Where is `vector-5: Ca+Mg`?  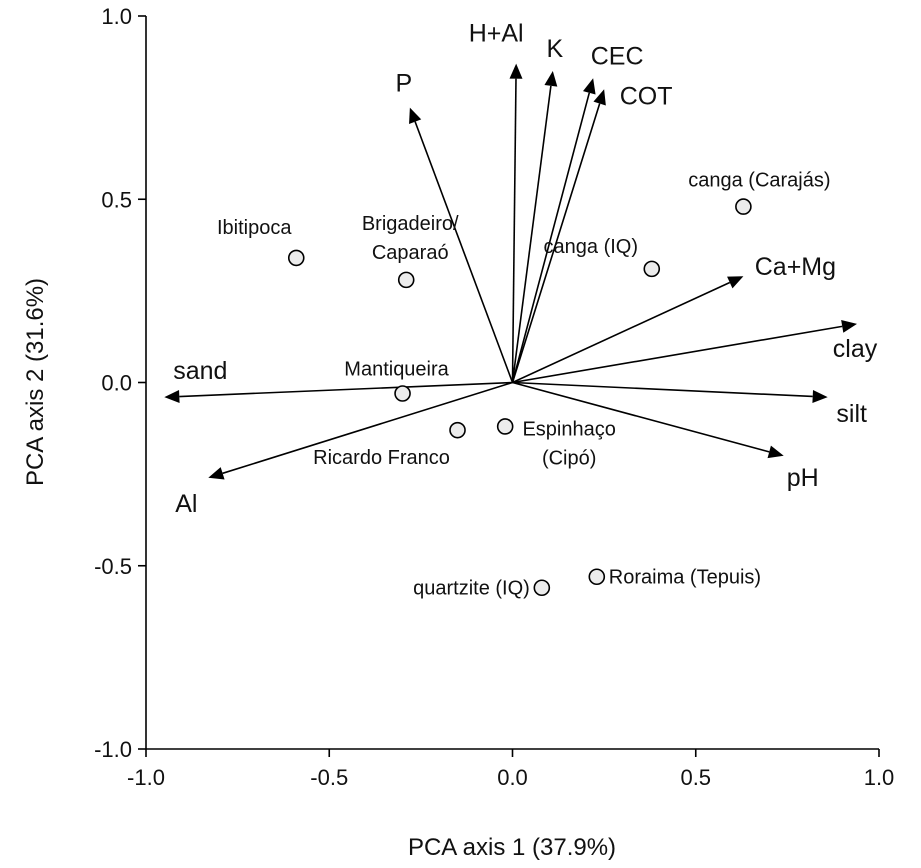
vector-5: Ca+Mg is located at coordinates (674, 318).